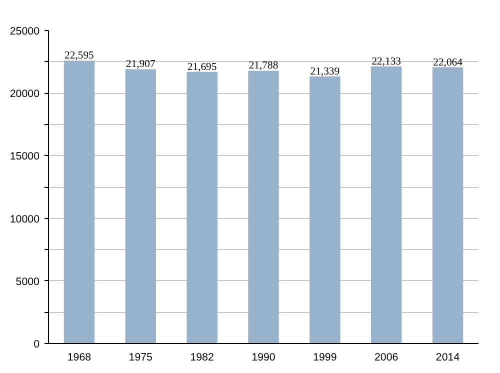 Image resolution: width=500 pixels, height=373 pixels. I want to click on data-label: 22,064, so click(448, 62).